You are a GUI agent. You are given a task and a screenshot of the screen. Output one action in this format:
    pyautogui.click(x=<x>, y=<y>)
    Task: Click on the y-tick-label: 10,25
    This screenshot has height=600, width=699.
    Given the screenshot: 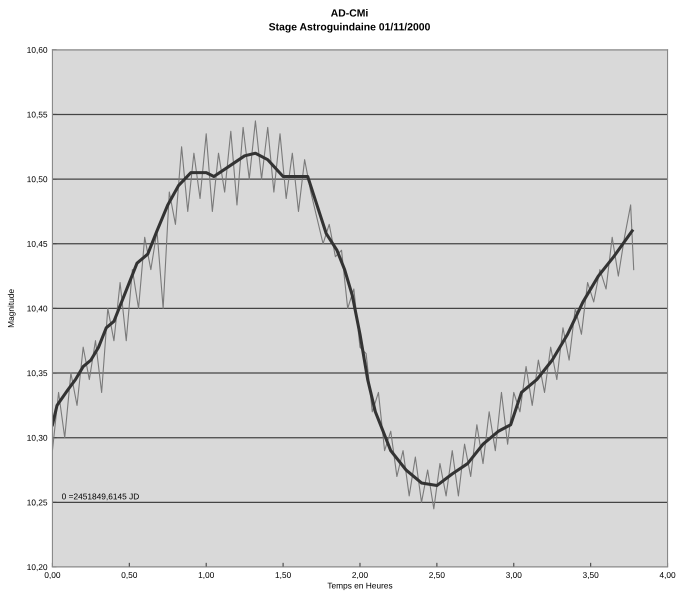 What is the action you would take?
    pyautogui.click(x=37, y=503)
    